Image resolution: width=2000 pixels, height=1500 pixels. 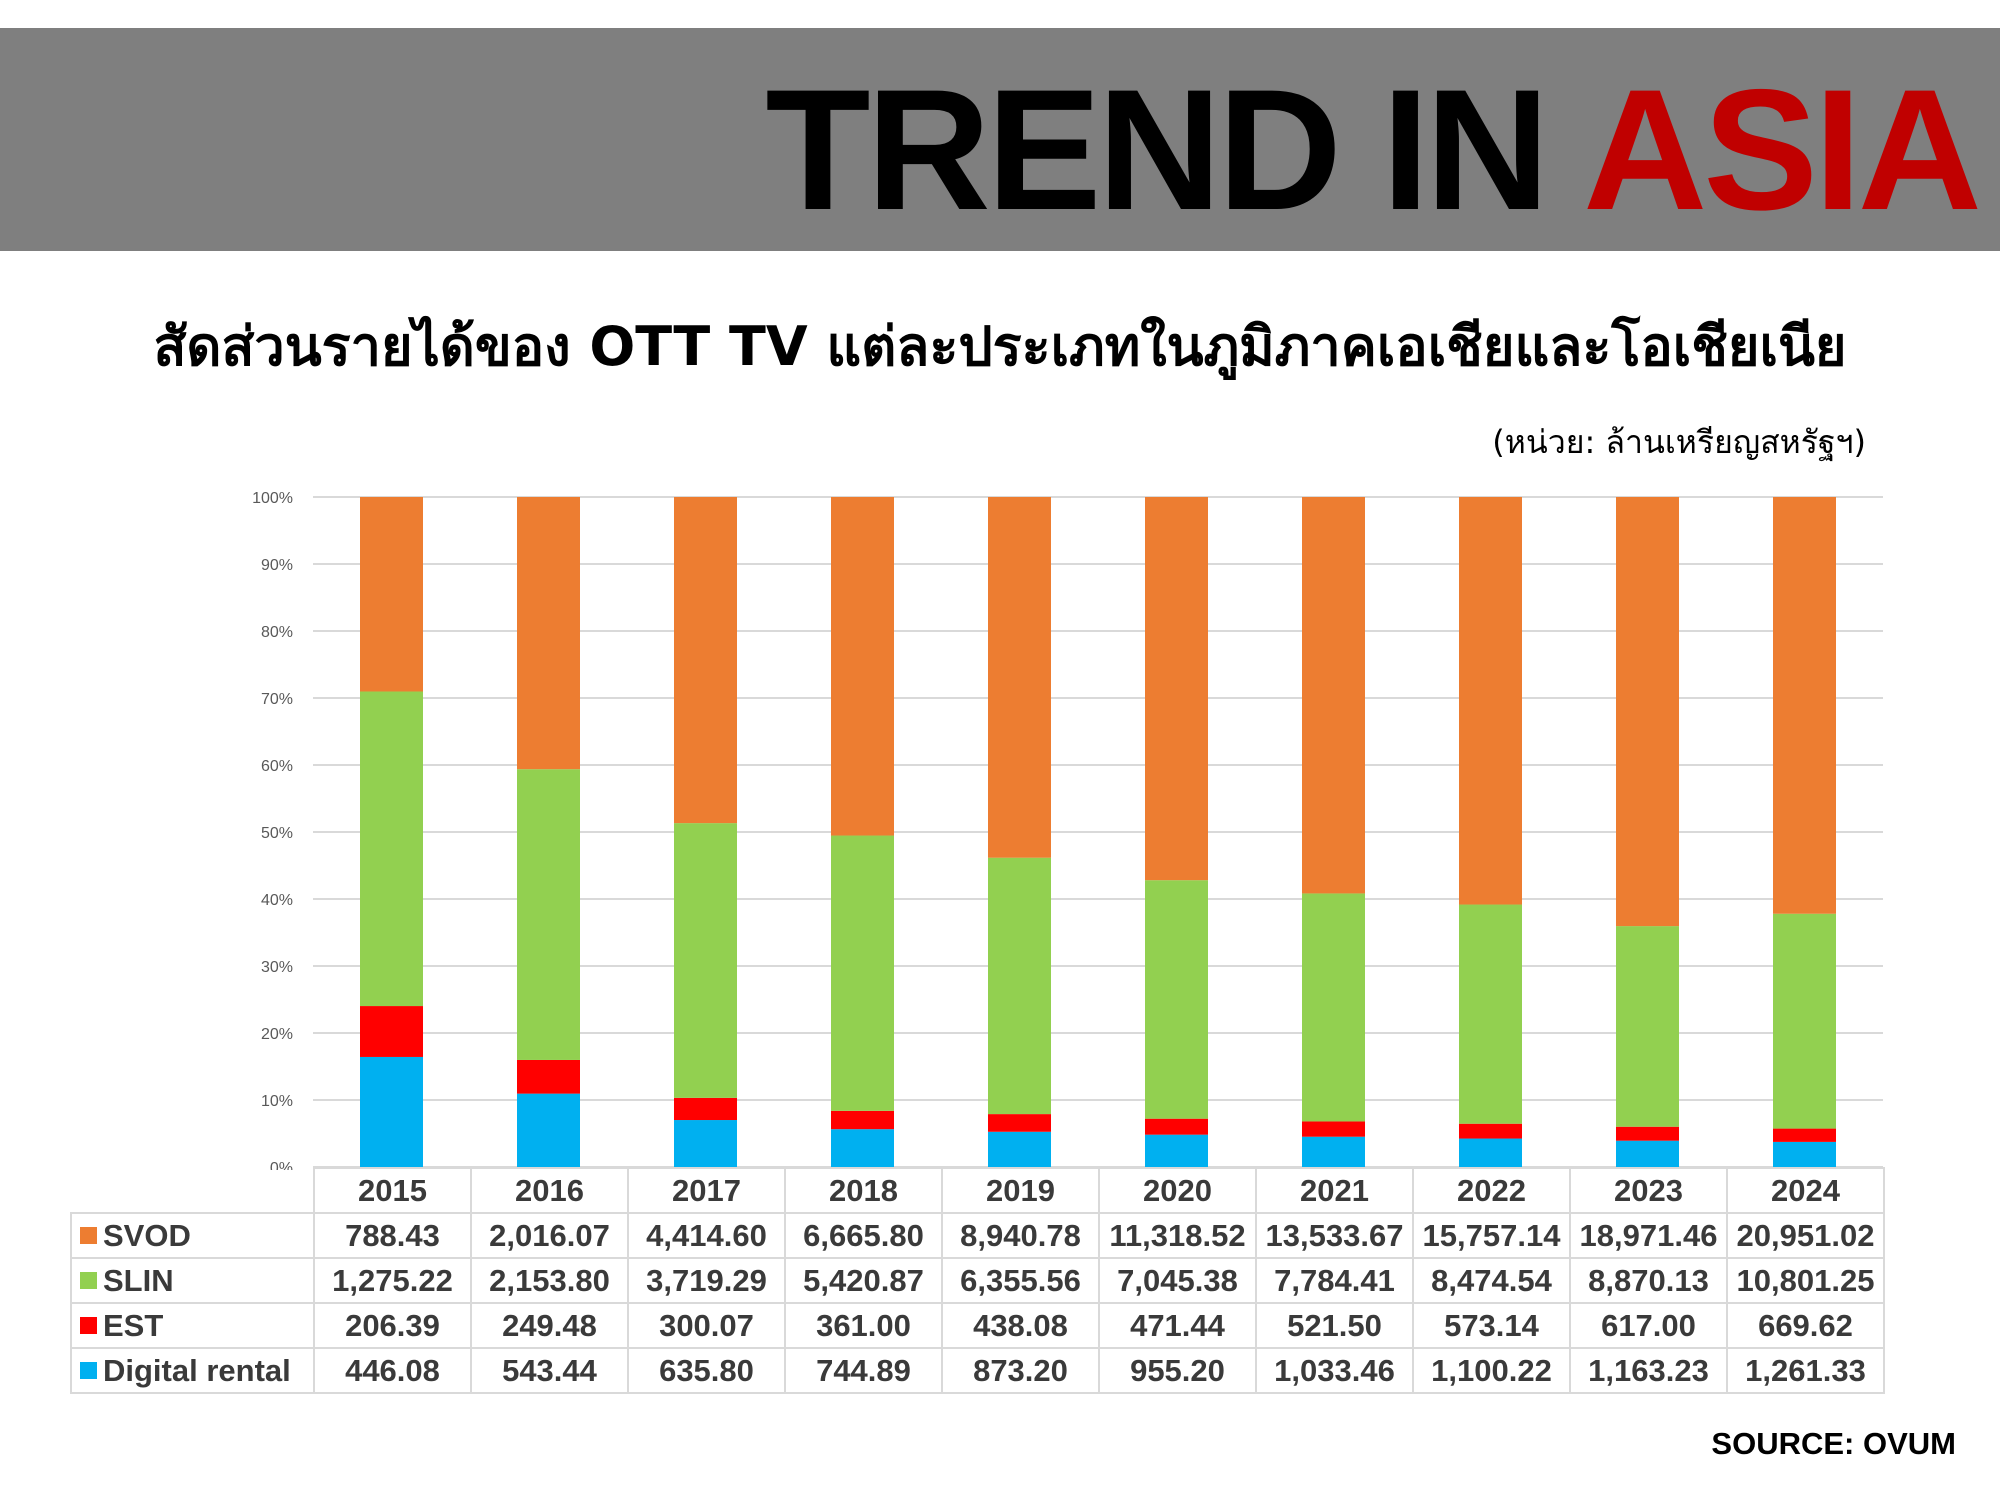 What do you see at coordinates (277, 1034) in the screenshot?
I see `y-tick-label: 20%` at bounding box center [277, 1034].